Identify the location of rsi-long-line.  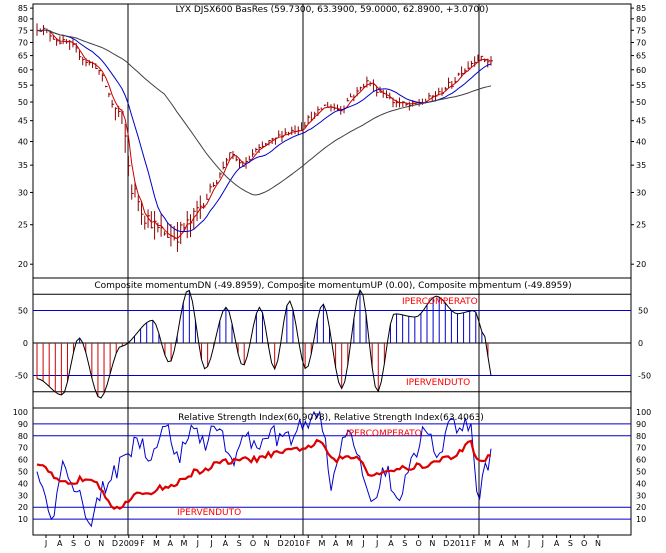
(264, 474).